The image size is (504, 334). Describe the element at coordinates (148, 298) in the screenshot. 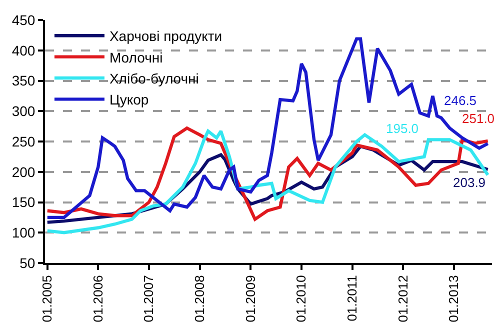

I see `x-tick-label: 01.2007` at that location.